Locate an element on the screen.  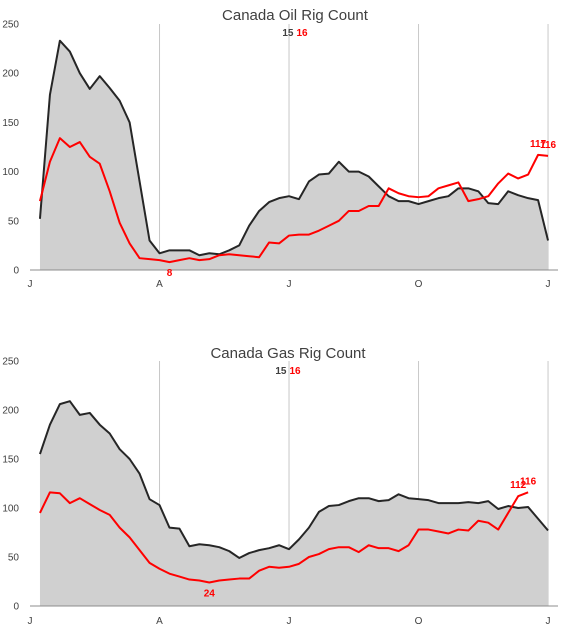
data-label: 24 is located at coordinates (210, 593).